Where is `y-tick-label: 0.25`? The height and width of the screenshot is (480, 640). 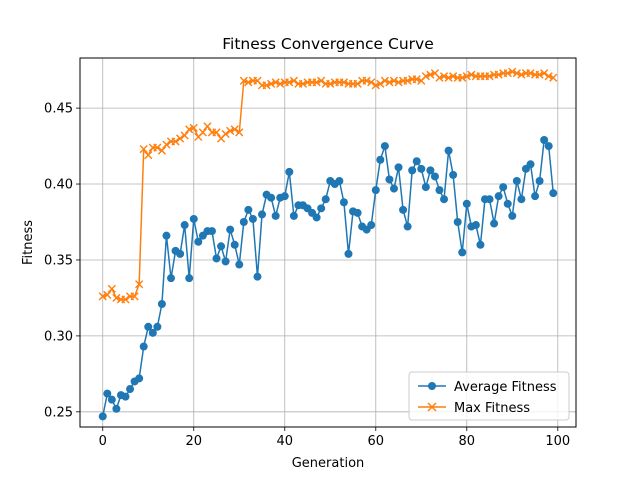
y-tick-label: 0.25 is located at coordinates (58, 412).